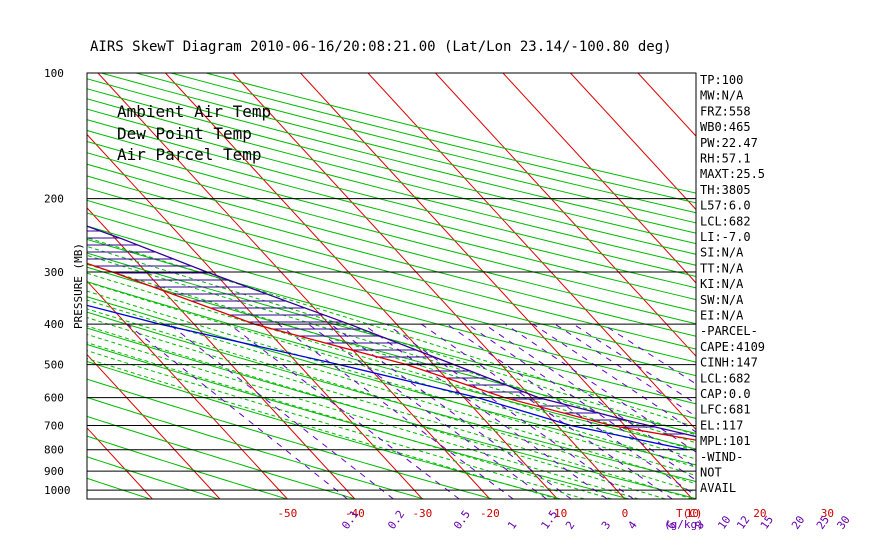 The image size is (870, 560). What do you see at coordinates (287, 513) in the screenshot?
I see `bottom-temp-tick-label: -50` at bounding box center [287, 513].